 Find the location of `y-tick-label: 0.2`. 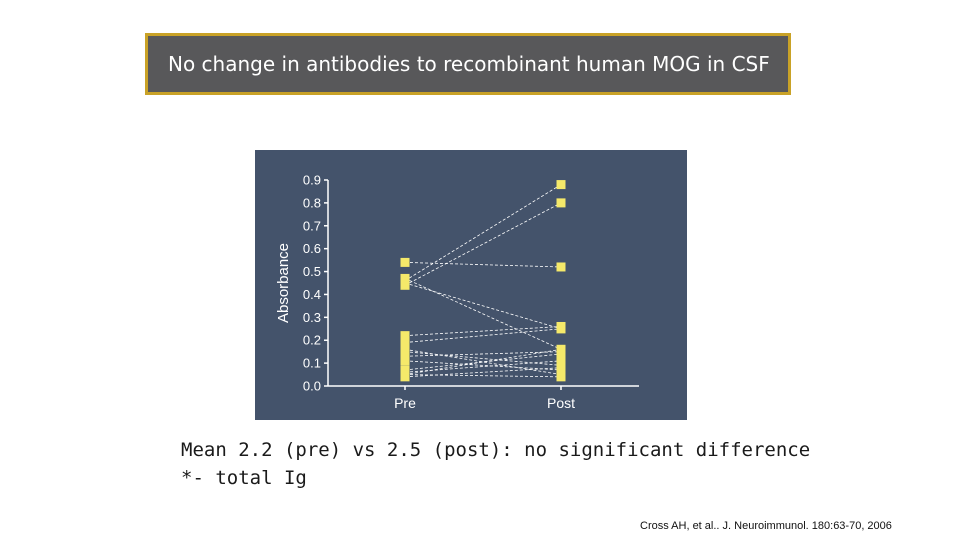

y-tick-label: 0.2 is located at coordinates (312, 340).